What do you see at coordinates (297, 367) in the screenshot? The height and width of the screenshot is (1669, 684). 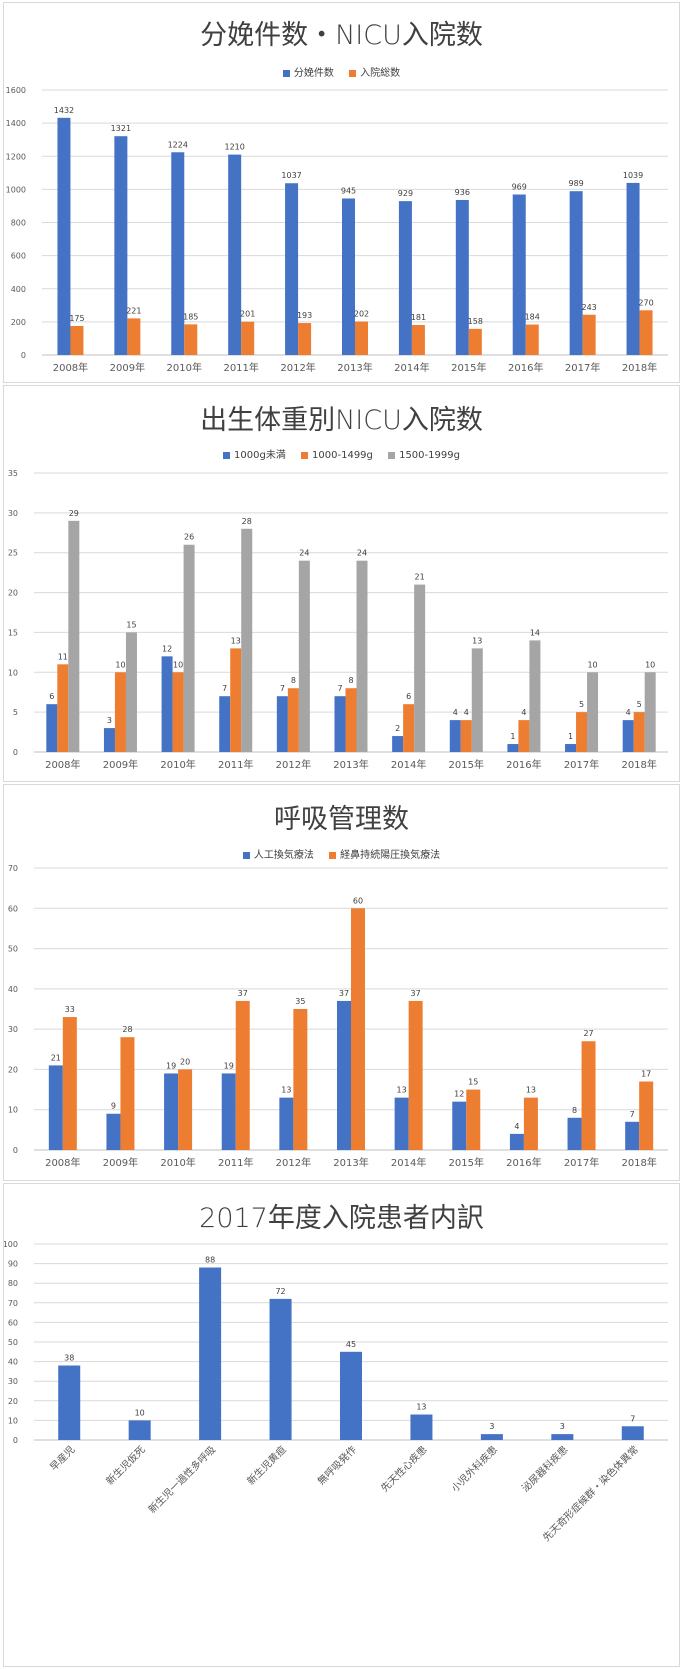 I see `x-tick-label: 2012年` at bounding box center [297, 367].